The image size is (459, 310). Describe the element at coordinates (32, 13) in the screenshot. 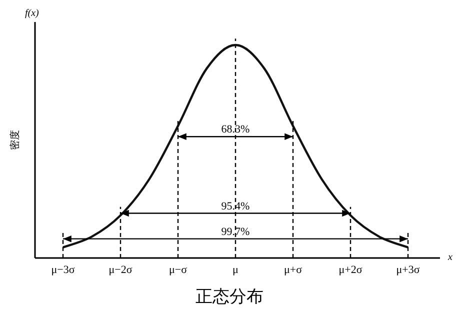

I see `text: f(x)` at that location.